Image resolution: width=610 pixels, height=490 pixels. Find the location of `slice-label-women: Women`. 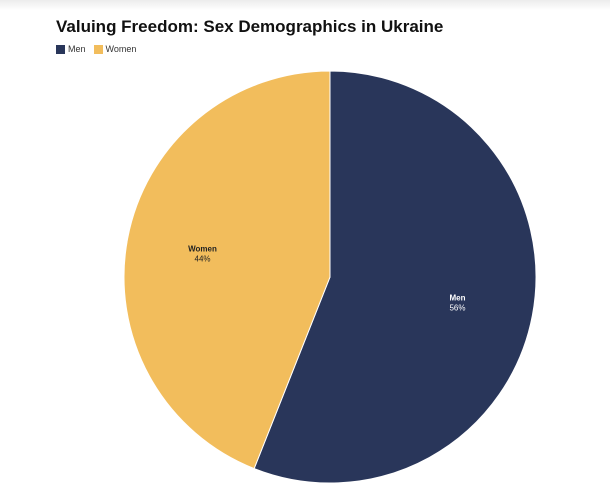

slice-label-women: Women is located at coordinates (202, 249).